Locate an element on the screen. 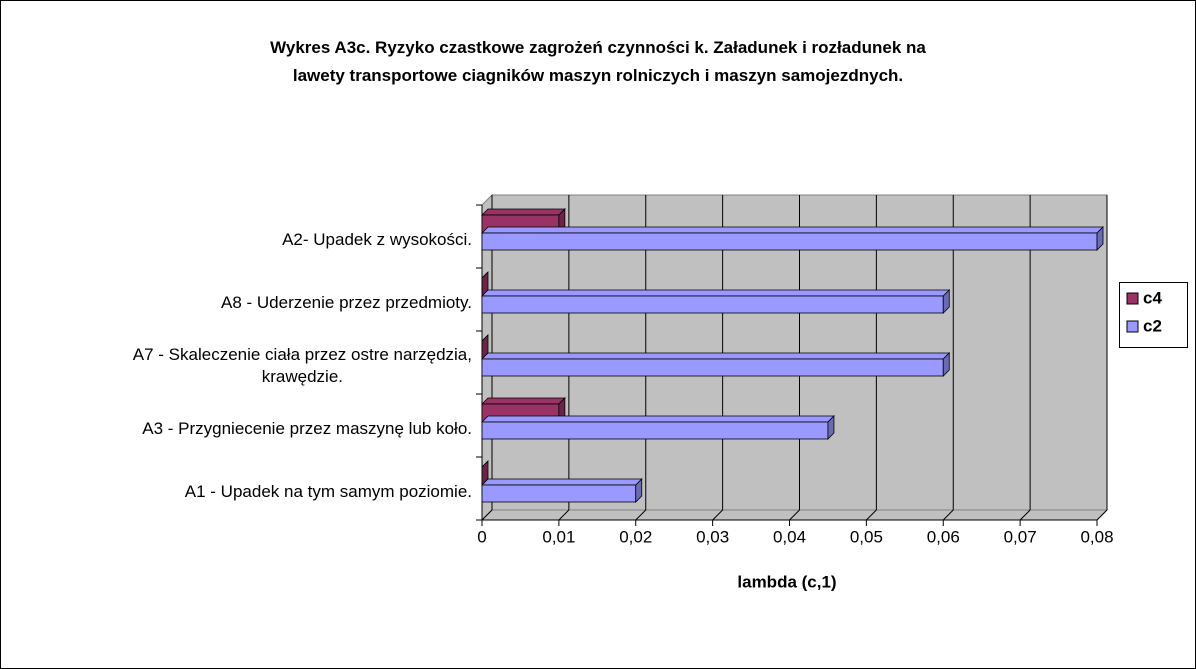 The width and height of the screenshot is (1196, 669). legend-box is located at coordinates (1153, 315).